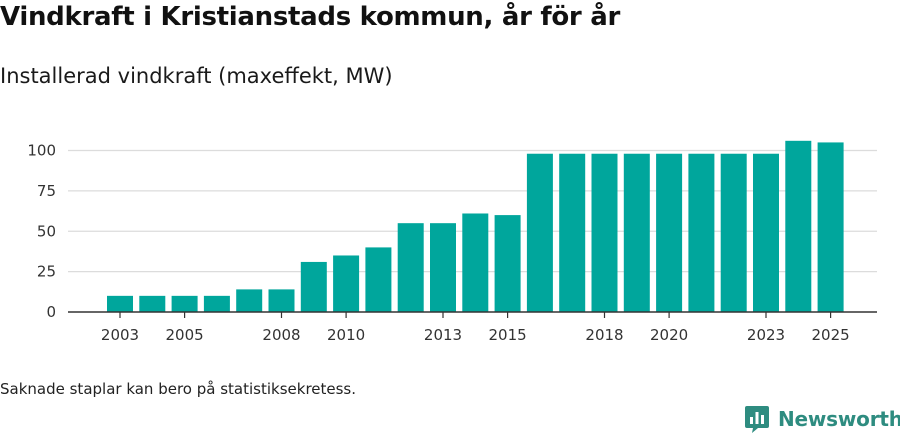  Describe the element at coordinates (475, 262) in the screenshot. I see `bar-2014` at that location.